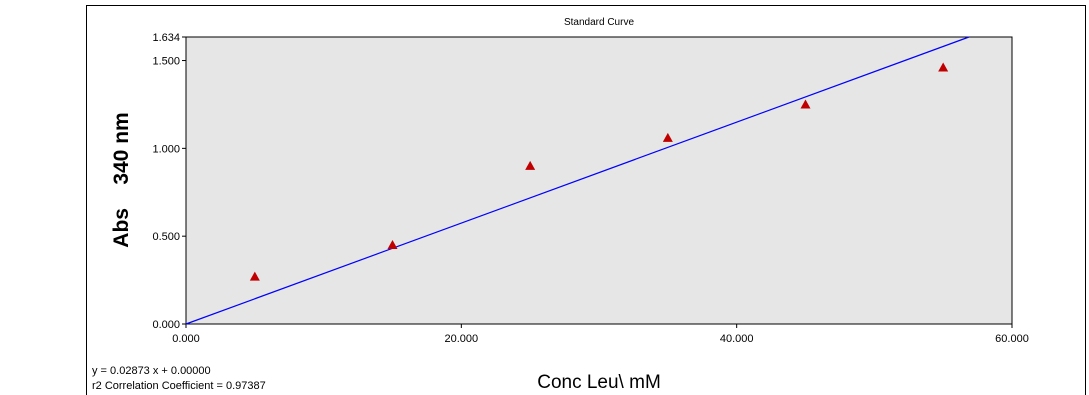  What do you see at coordinates (166, 325) in the screenshot?
I see `y-tick-label: 0.000` at bounding box center [166, 325].